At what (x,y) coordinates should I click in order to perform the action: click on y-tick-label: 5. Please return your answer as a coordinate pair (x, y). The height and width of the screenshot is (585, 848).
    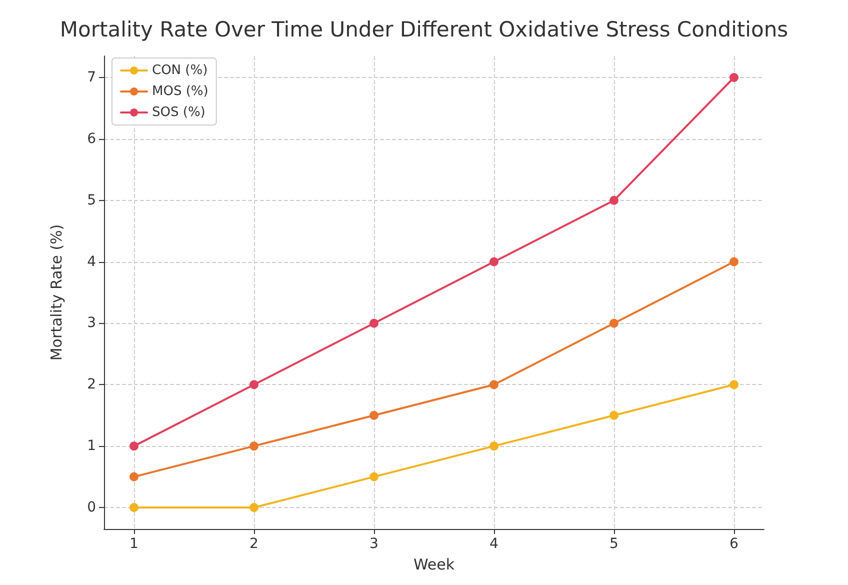
    Looking at the image, I should click on (91, 200).